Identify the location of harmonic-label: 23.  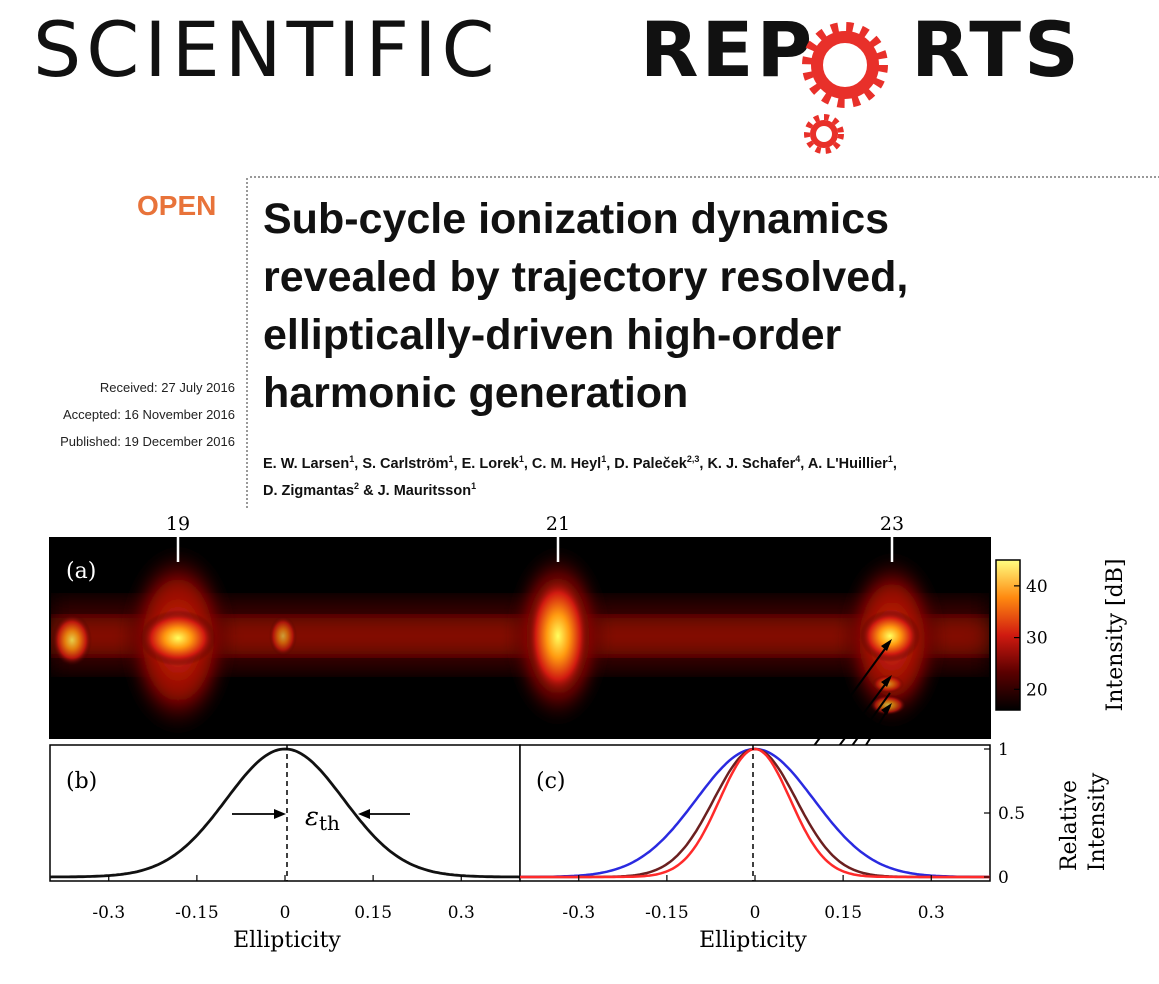
(892, 524).